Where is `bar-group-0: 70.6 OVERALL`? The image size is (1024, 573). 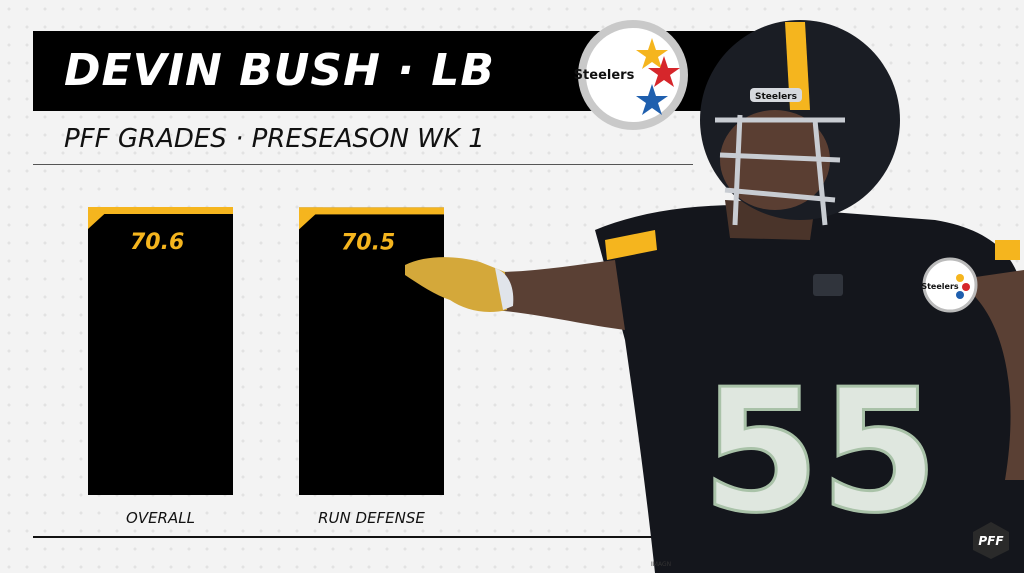
bar-group-0: 70.6 OVERALL is located at coordinates (160, 367).